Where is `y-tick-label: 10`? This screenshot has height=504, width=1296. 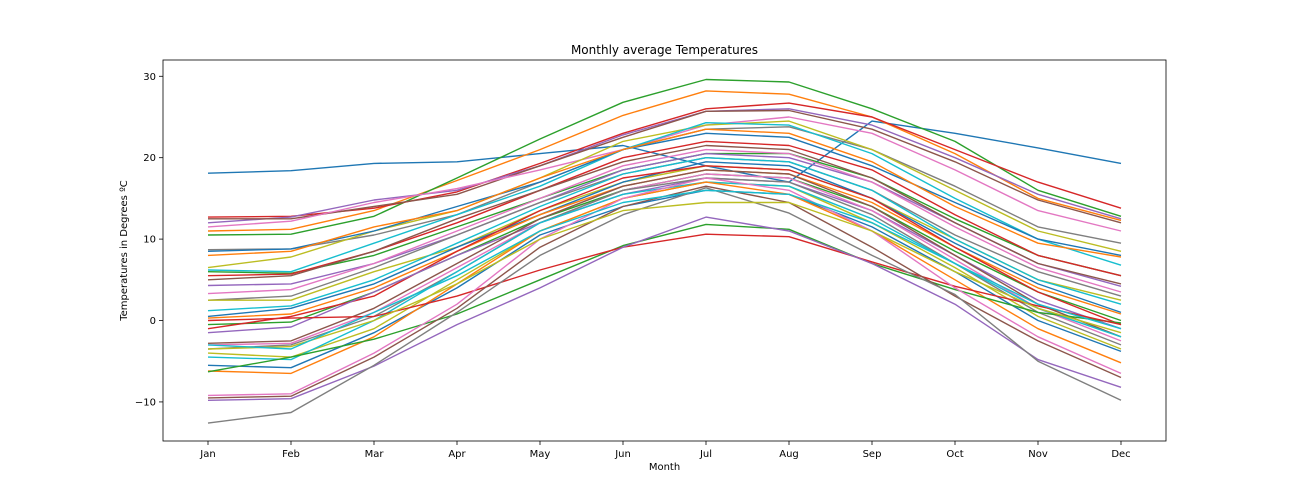 y-tick-label: 10 is located at coordinates (149, 240).